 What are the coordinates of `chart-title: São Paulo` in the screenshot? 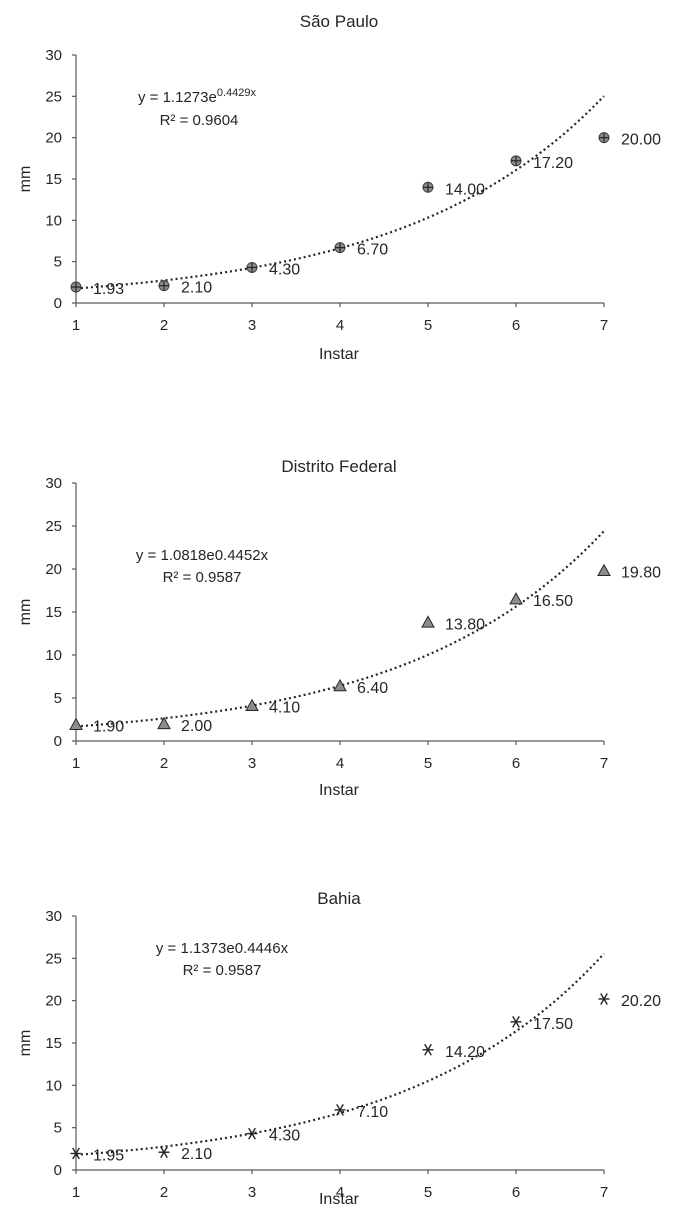 It's located at (339, 21).